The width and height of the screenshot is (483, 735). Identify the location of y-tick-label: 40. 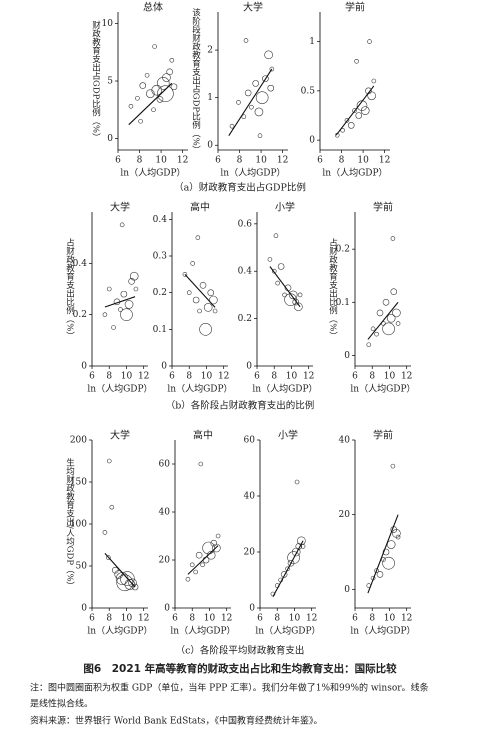
(250, 497).